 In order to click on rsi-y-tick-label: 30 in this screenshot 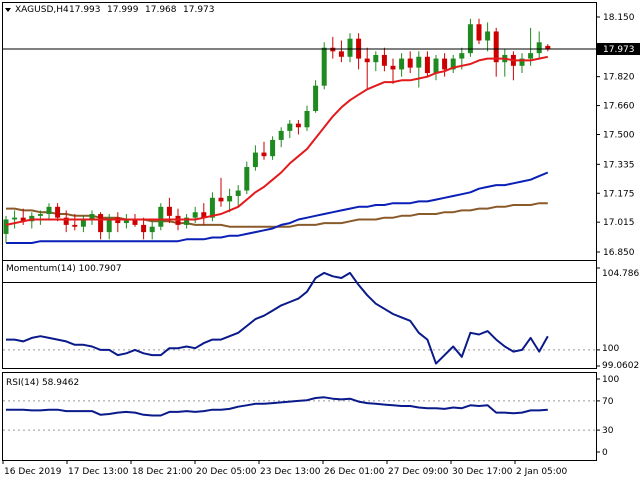, I will do `click(608, 431)`.